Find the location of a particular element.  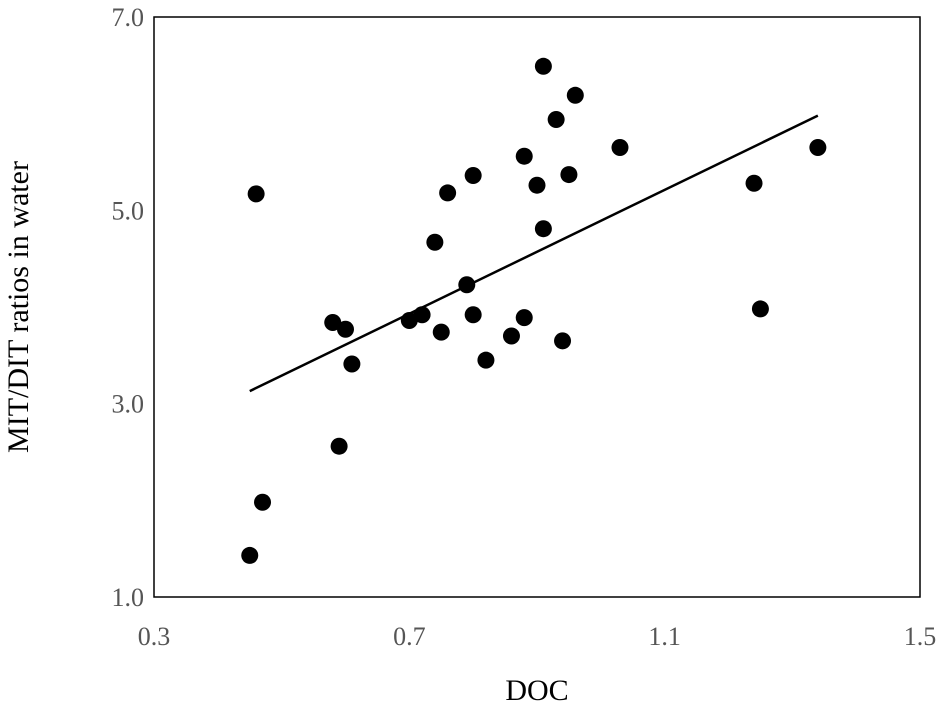

x-tick-labels: 0.3 0.7 1.1 1.5 is located at coordinates (537, 636).